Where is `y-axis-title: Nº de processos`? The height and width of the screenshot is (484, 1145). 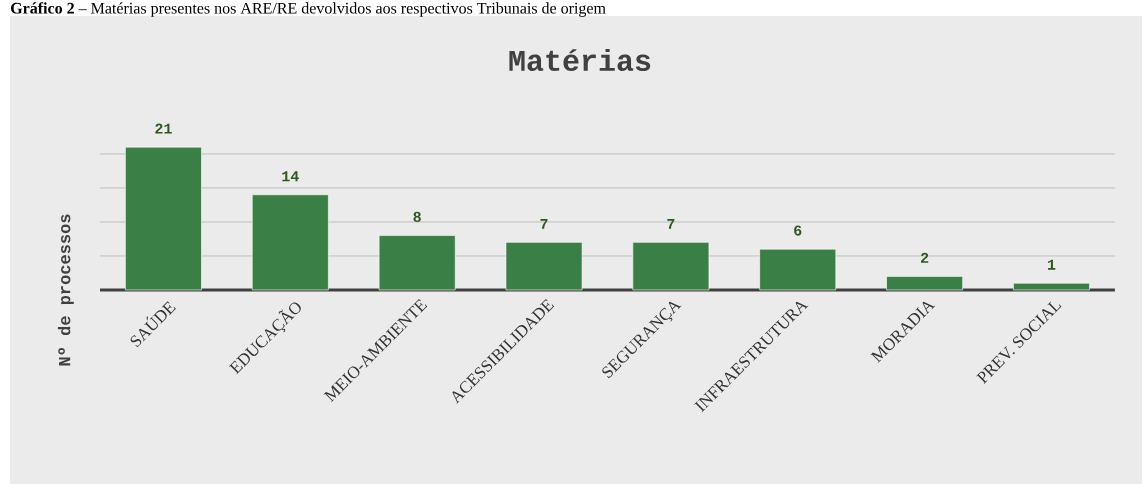
y-axis-title: Nº de processos is located at coordinates (65, 290).